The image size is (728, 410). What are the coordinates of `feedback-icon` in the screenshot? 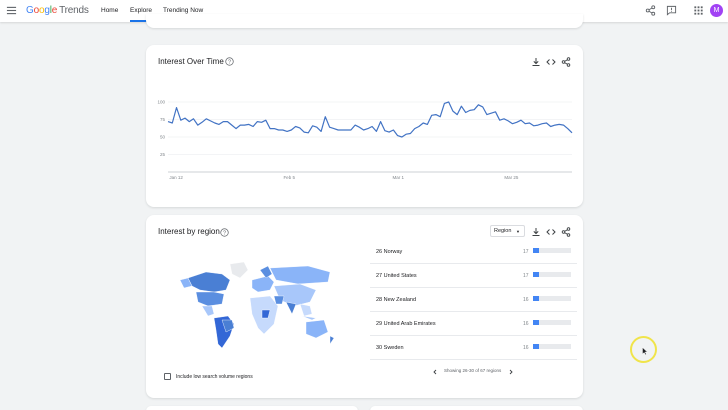 It's located at (671, 10).